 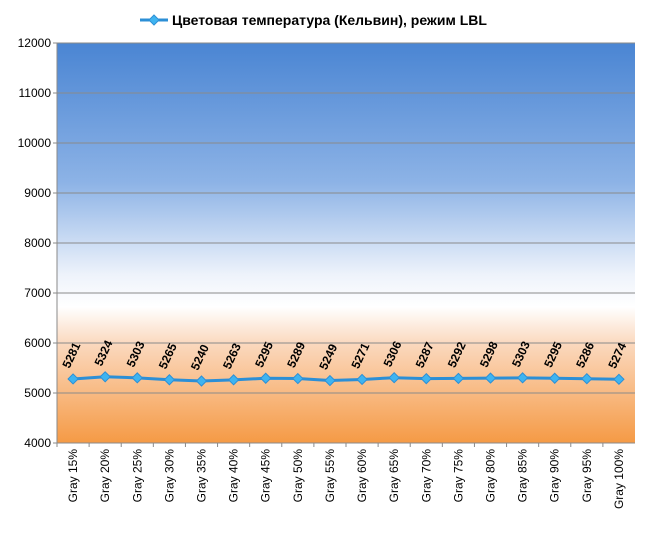 What do you see at coordinates (35, 143) in the screenshot?
I see `y-tick-label: 10000` at bounding box center [35, 143].